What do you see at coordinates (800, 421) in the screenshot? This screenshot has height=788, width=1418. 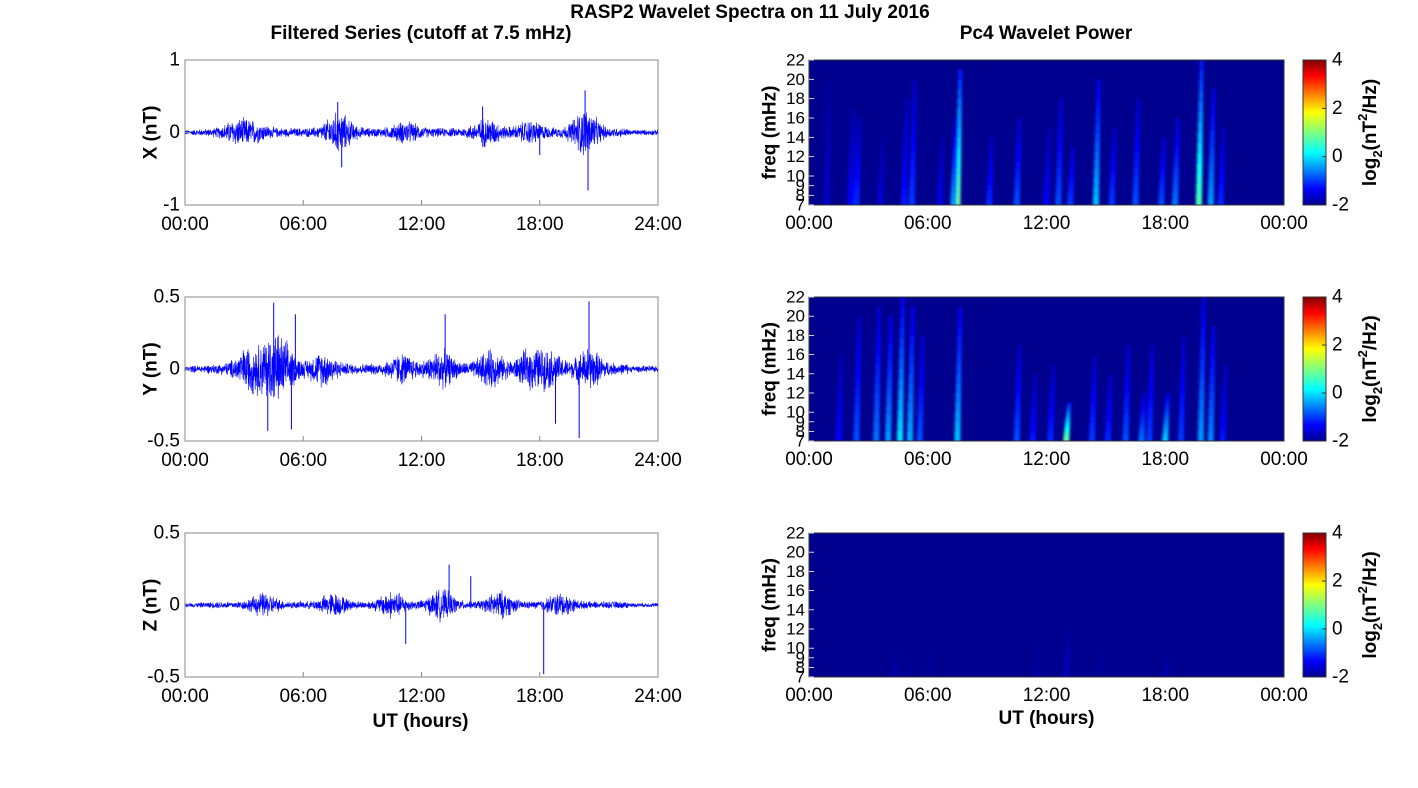 I see `y-tick-label: 9` at bounding box center [800, 421].